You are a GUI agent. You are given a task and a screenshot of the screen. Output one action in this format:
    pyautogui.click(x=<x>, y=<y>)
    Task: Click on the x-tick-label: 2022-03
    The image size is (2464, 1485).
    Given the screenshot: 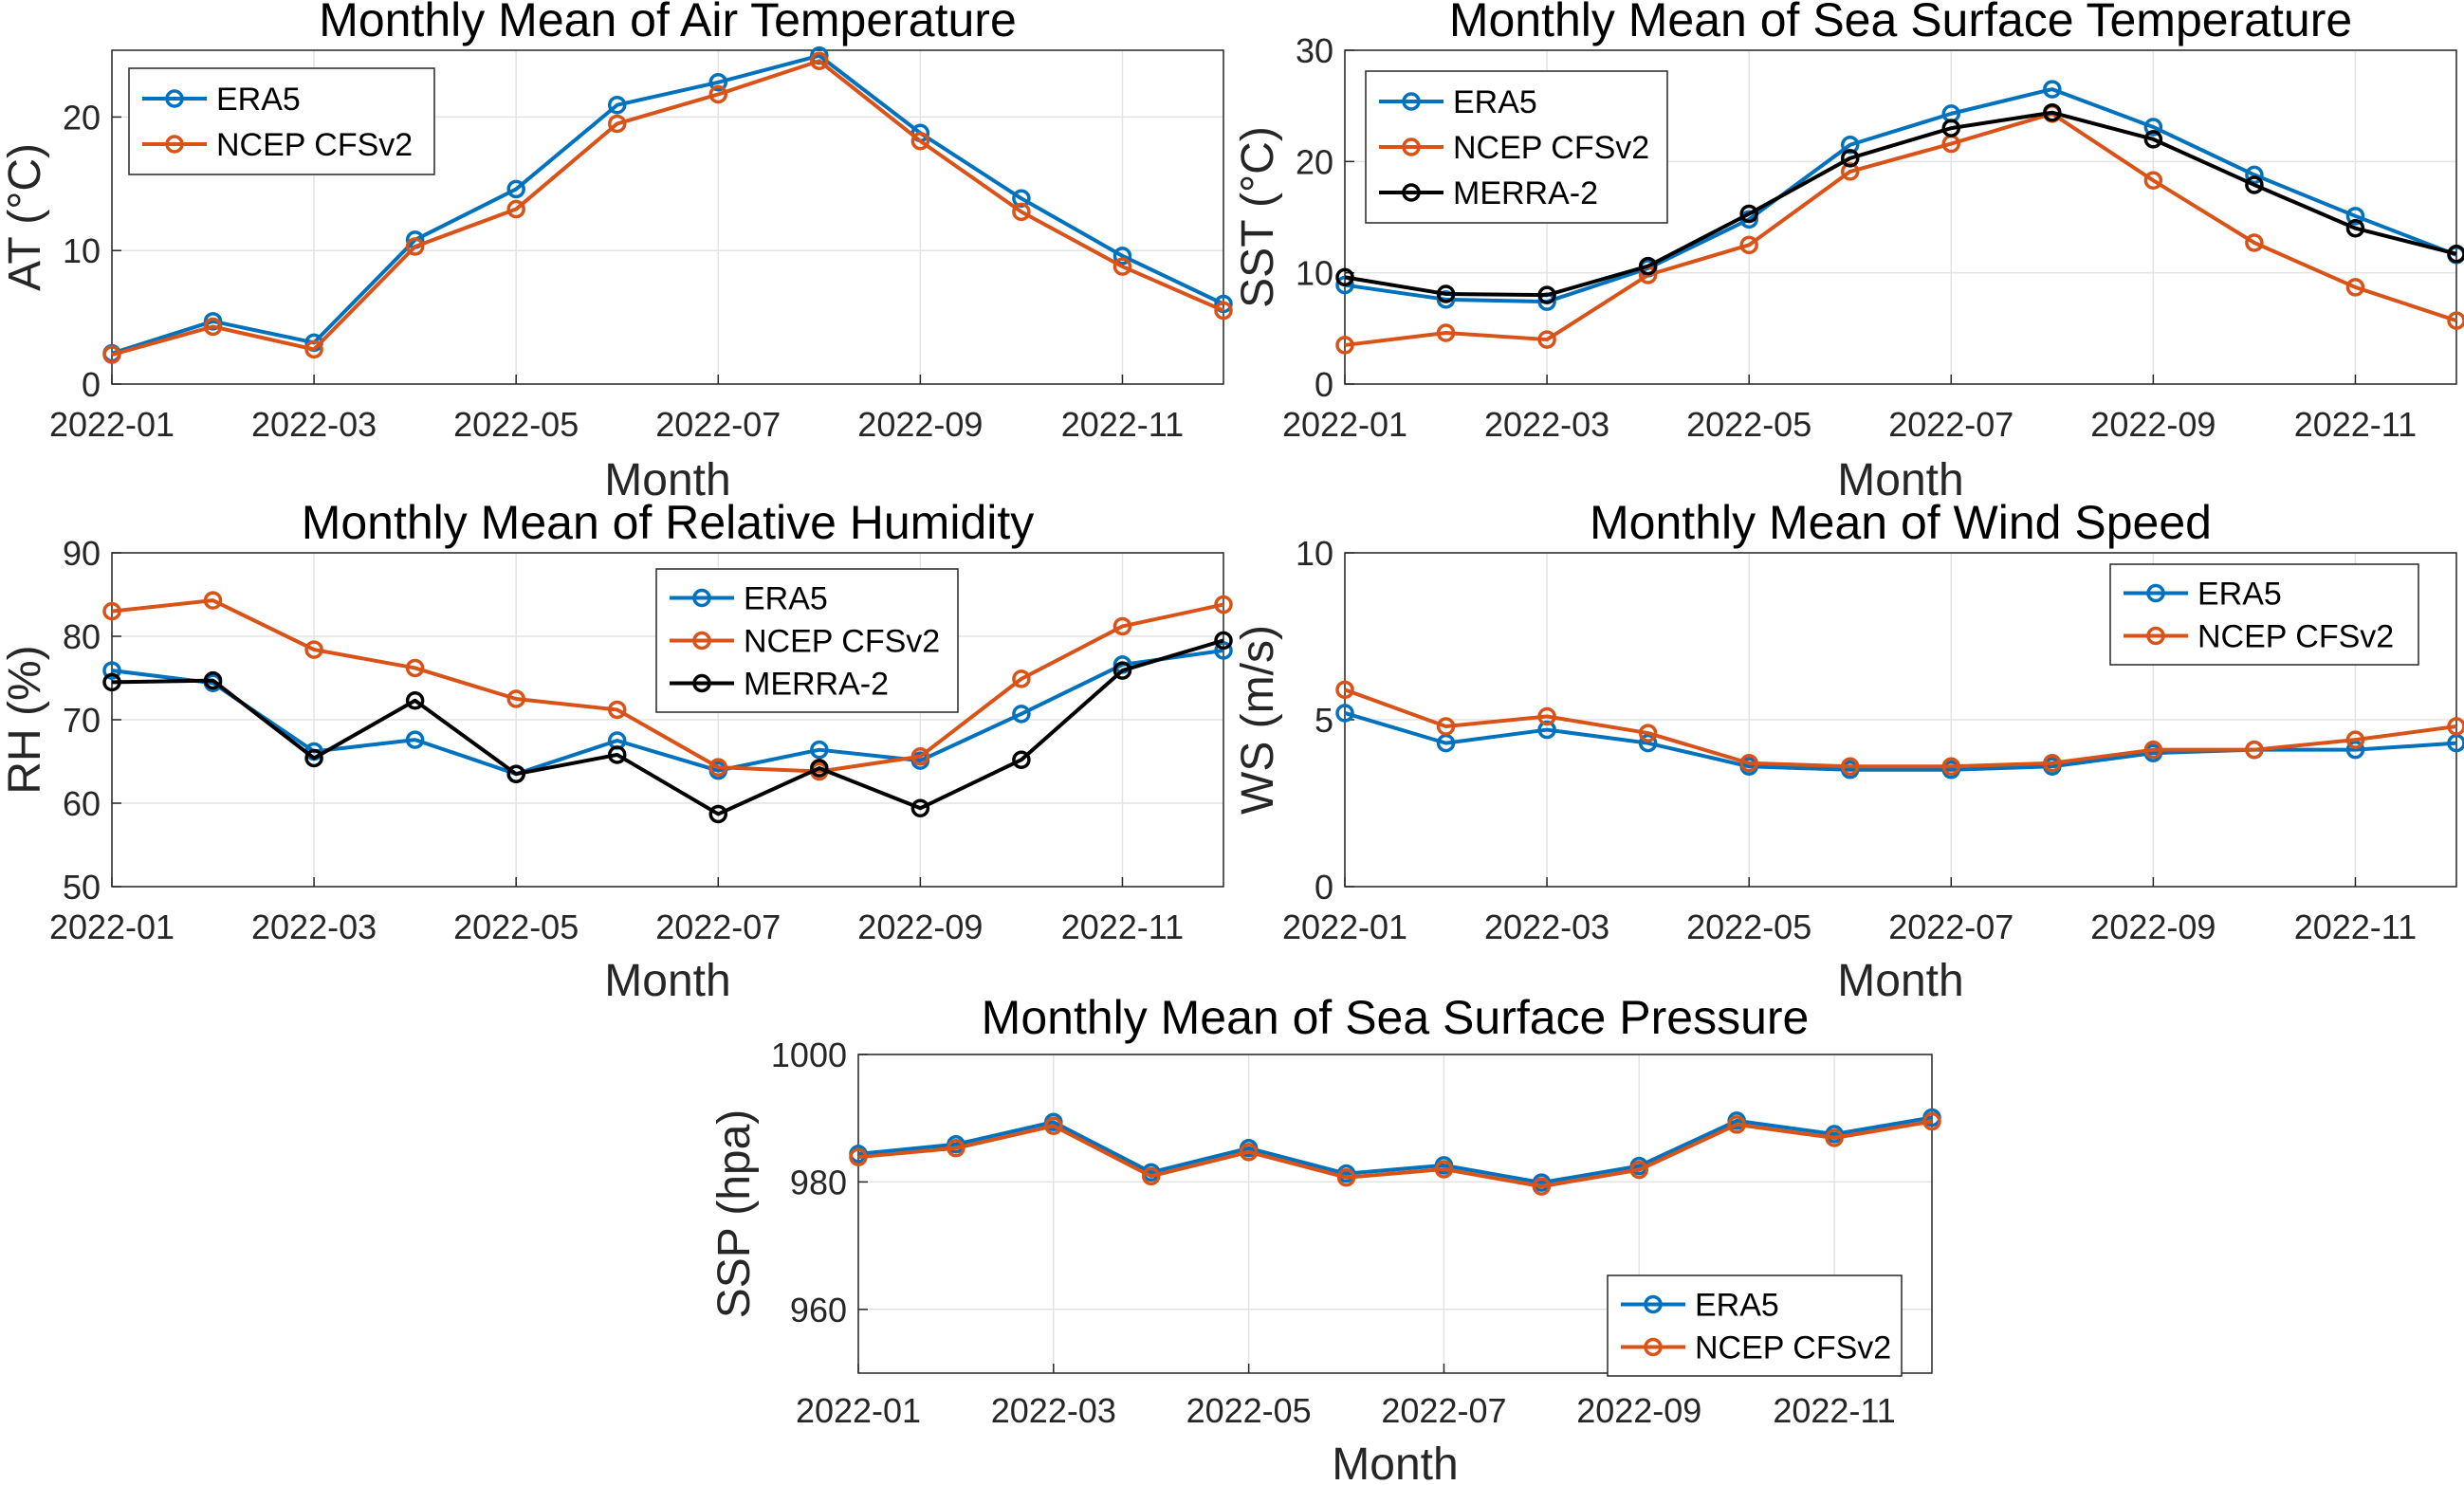 What is the action you would take?
    pyautogui.click(x=1053, y=1410)
    